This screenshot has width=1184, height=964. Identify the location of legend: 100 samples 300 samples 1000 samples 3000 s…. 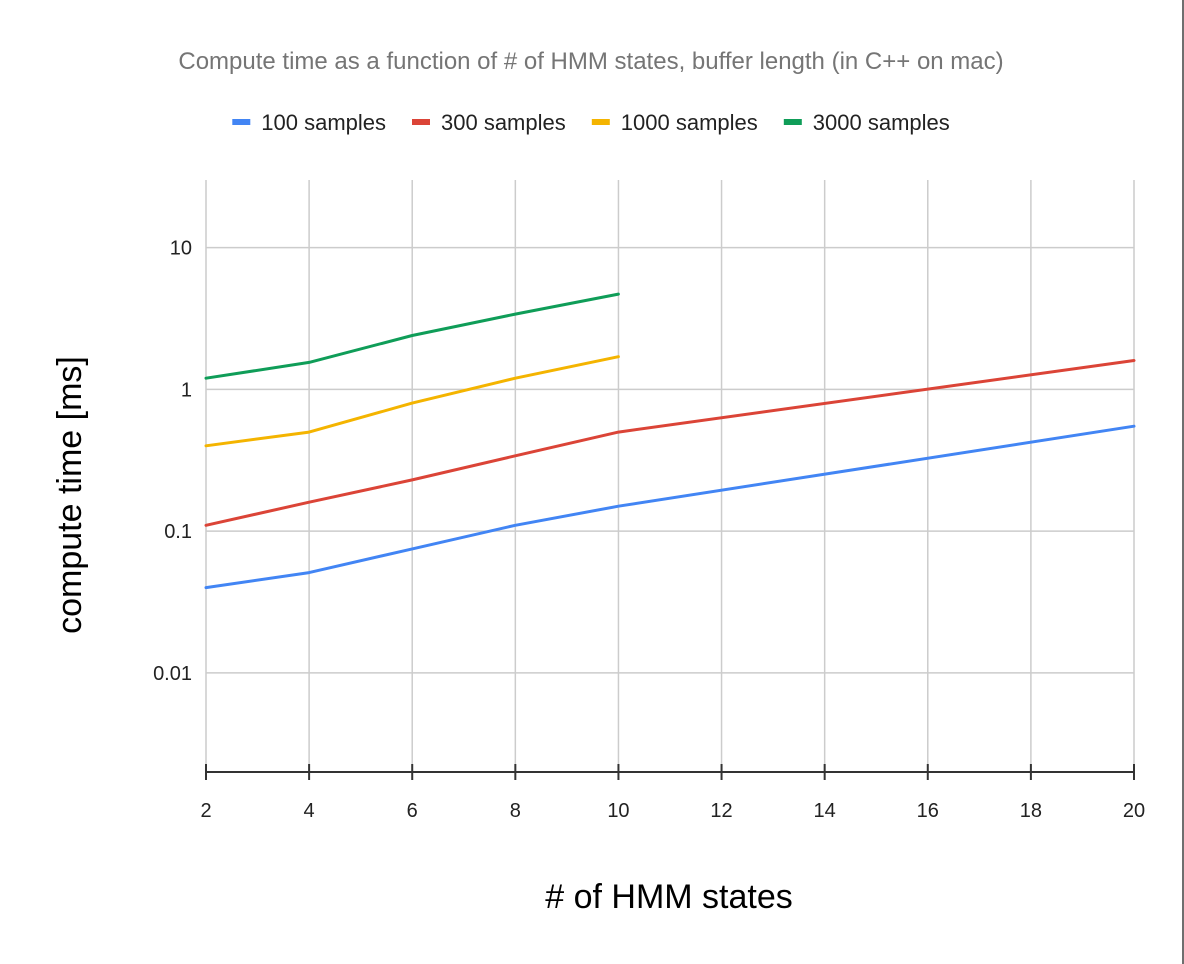
(591, 122).